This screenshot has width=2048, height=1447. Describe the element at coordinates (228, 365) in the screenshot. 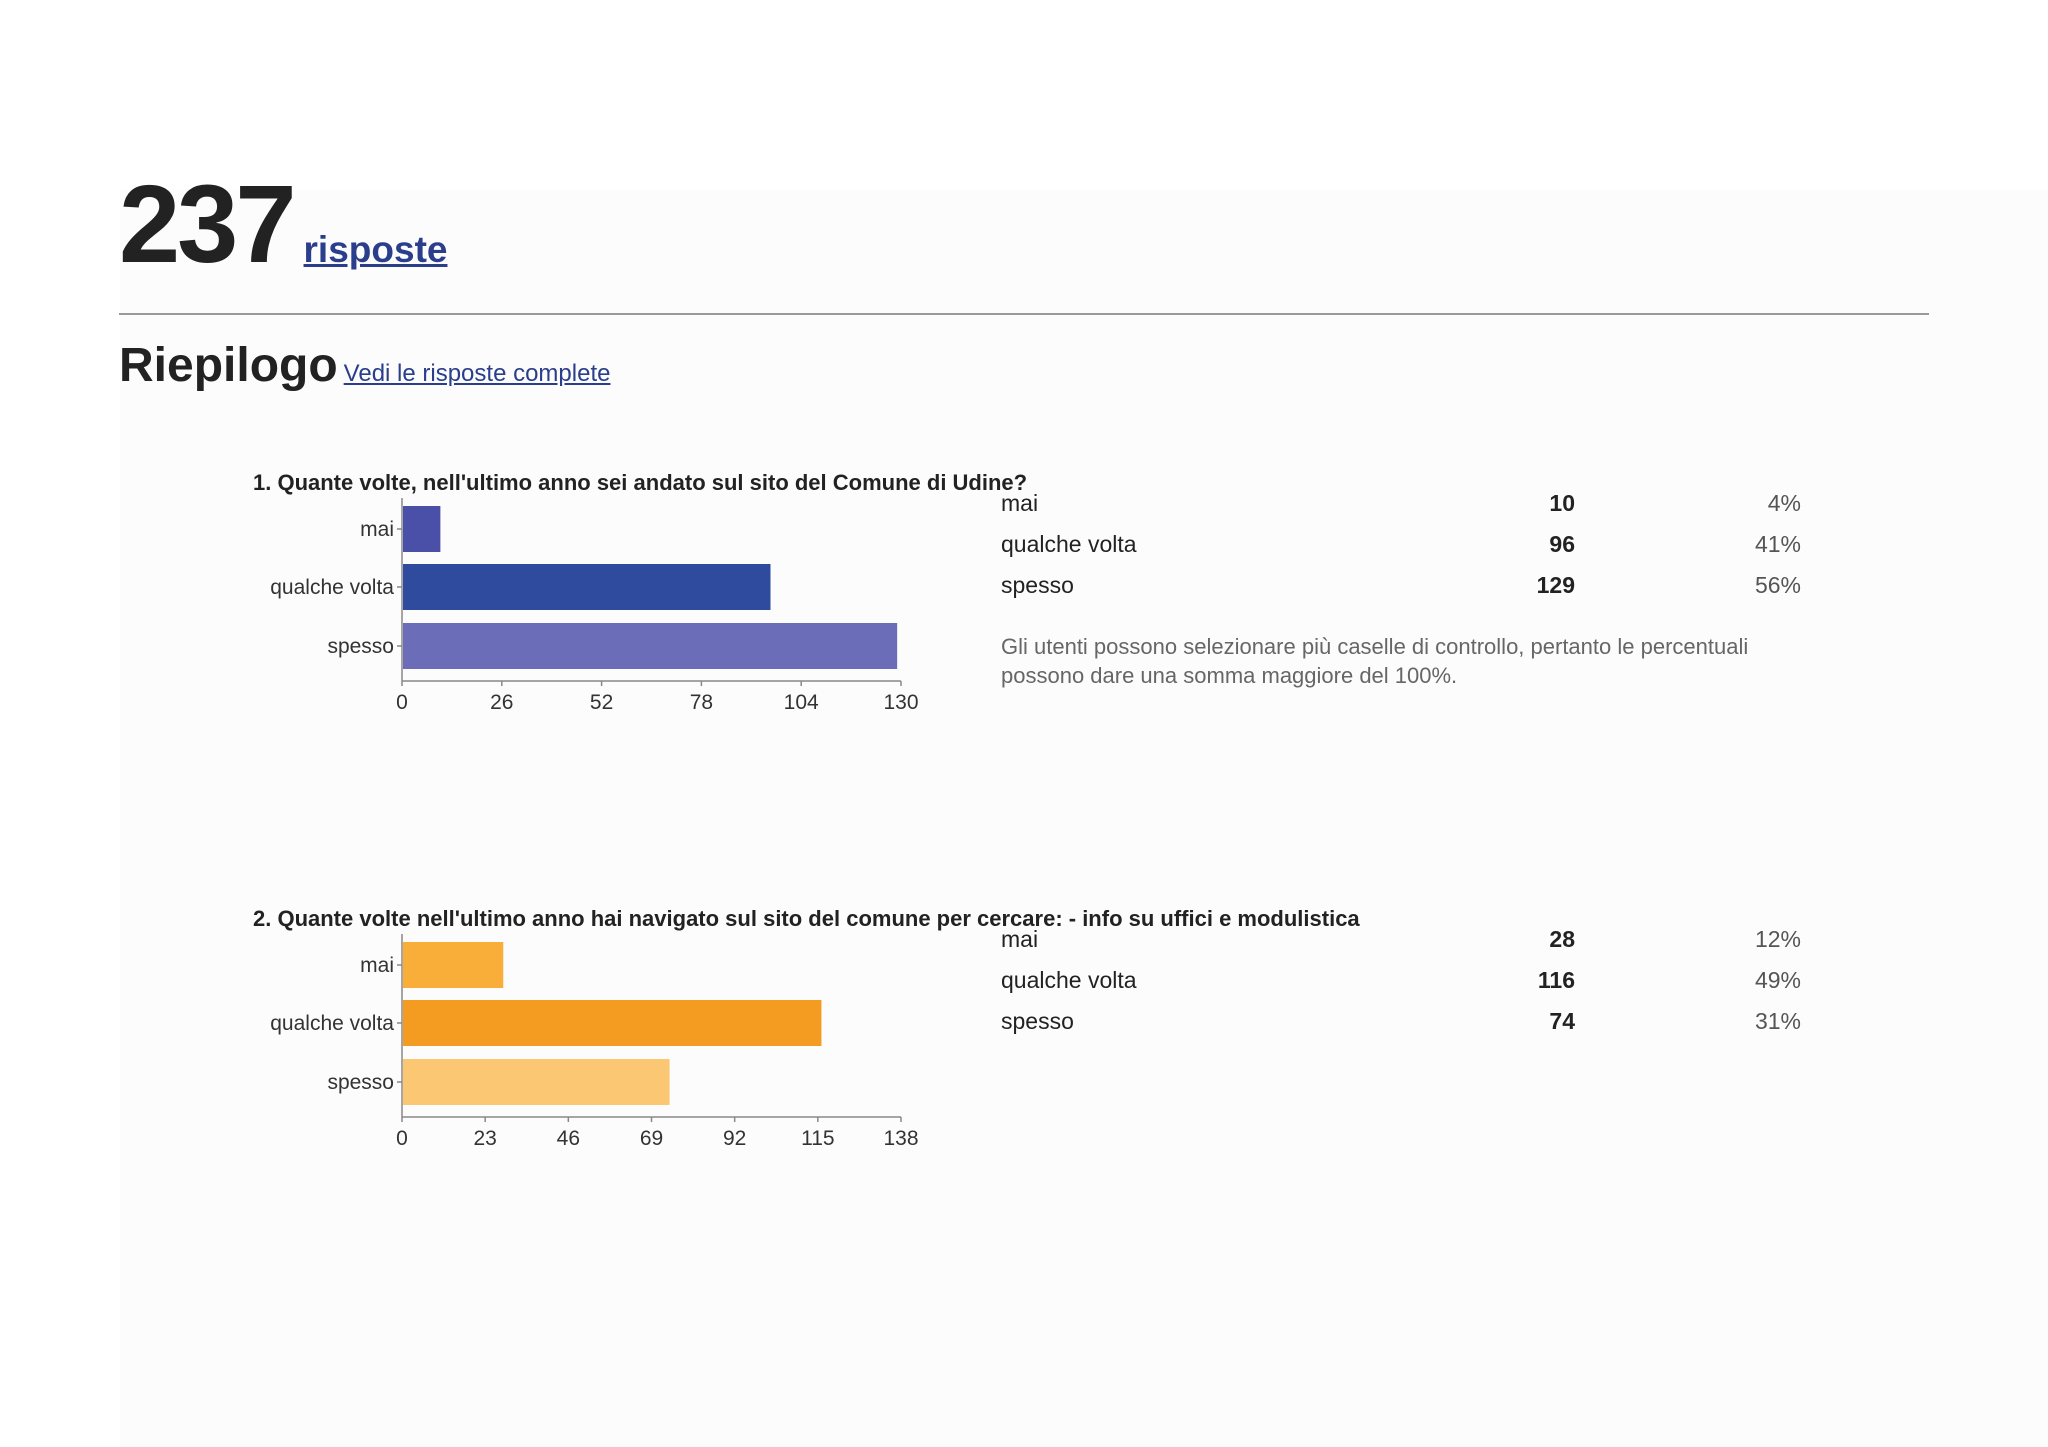

I see `summary-title: Riepilogo` at that location.